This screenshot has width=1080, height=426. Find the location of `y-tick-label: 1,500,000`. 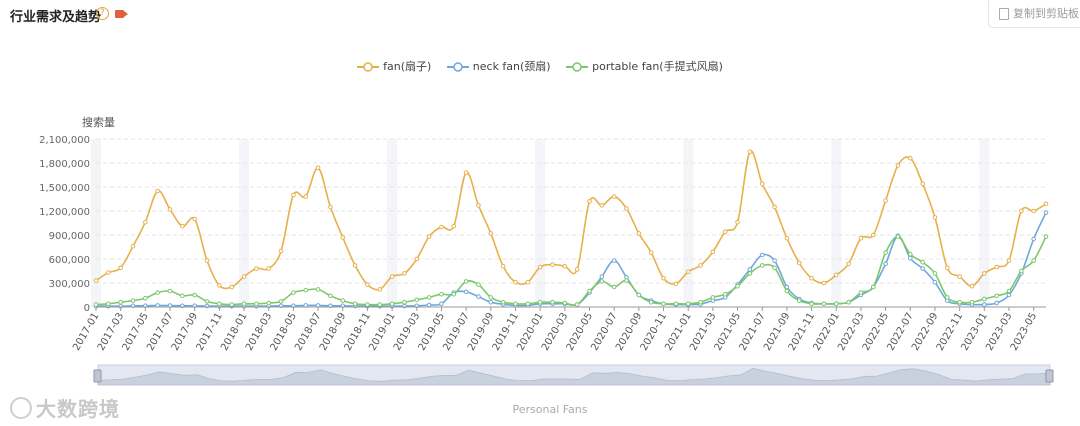

y-tick-label: 1,500,000 is located at coordinates (64, 188).